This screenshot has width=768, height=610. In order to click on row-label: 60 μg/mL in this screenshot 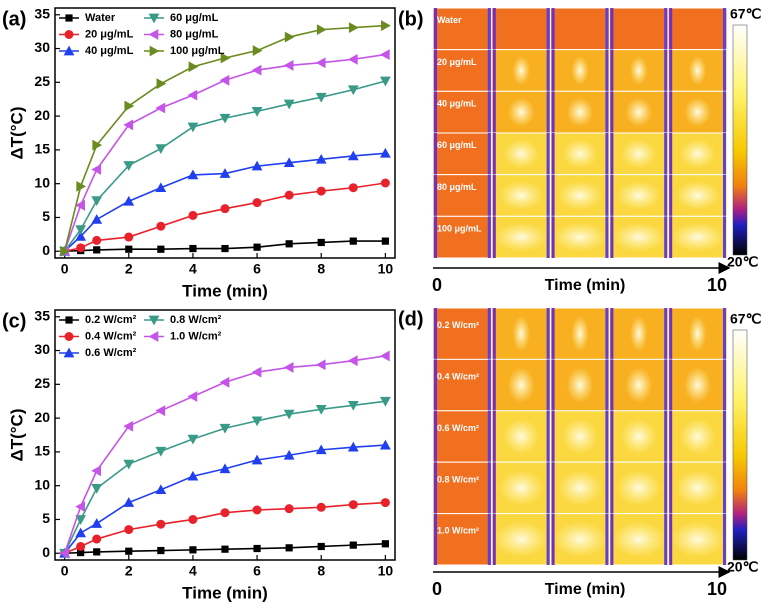, I will do `click(457, 145)`.